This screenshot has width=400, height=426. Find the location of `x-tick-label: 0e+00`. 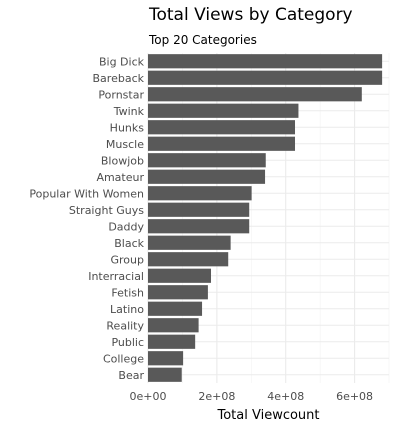

x-tick-label: 0e+00 is located at coordinates (148, 396).